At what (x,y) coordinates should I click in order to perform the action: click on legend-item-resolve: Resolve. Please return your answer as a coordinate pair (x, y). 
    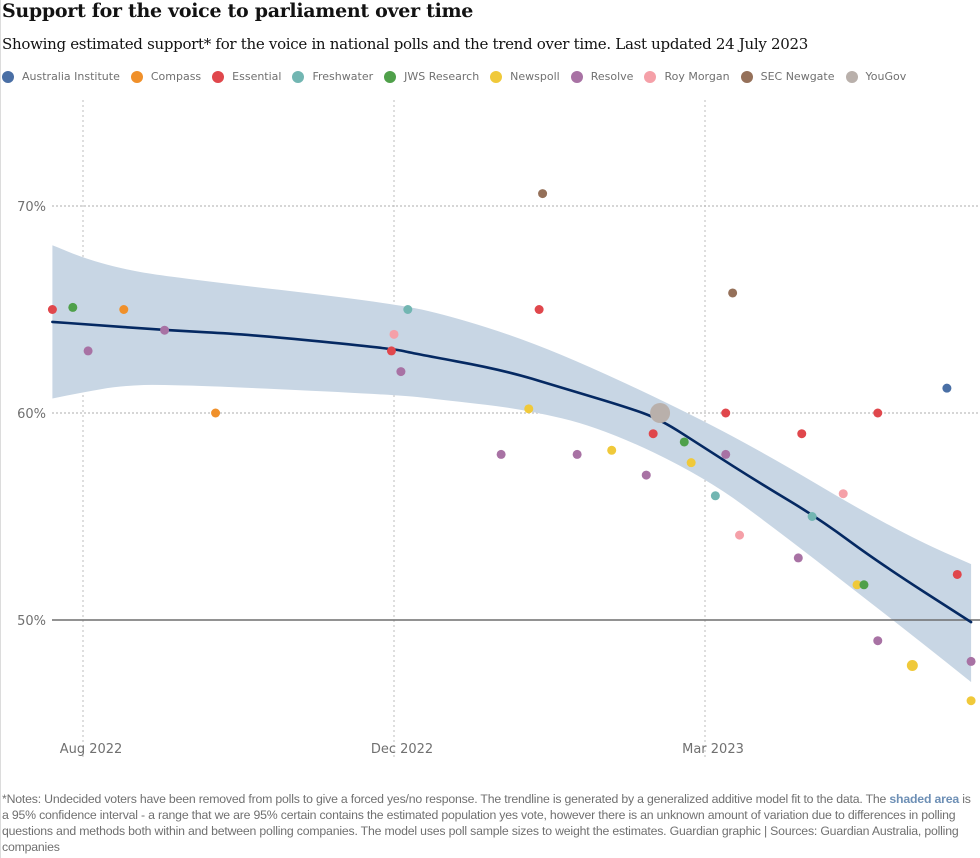
    Looking at the image, I should click on (602, 76).